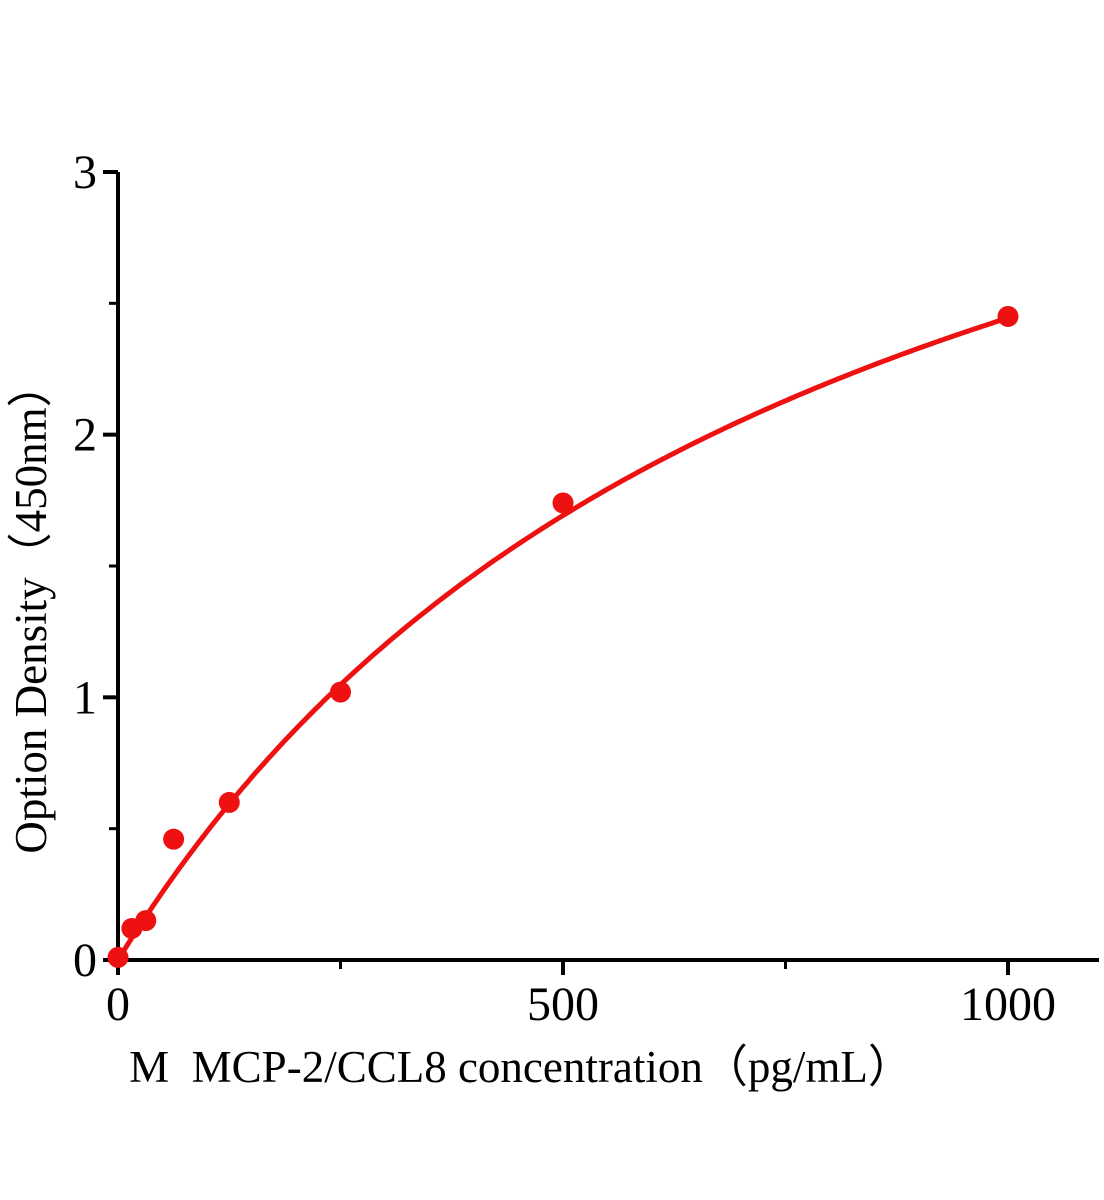 This screenshot has width=1104, height=1200. Describe the element at coordinates (118, 1004) in the screenshot. I see `x-tick-label: 0` at that location.